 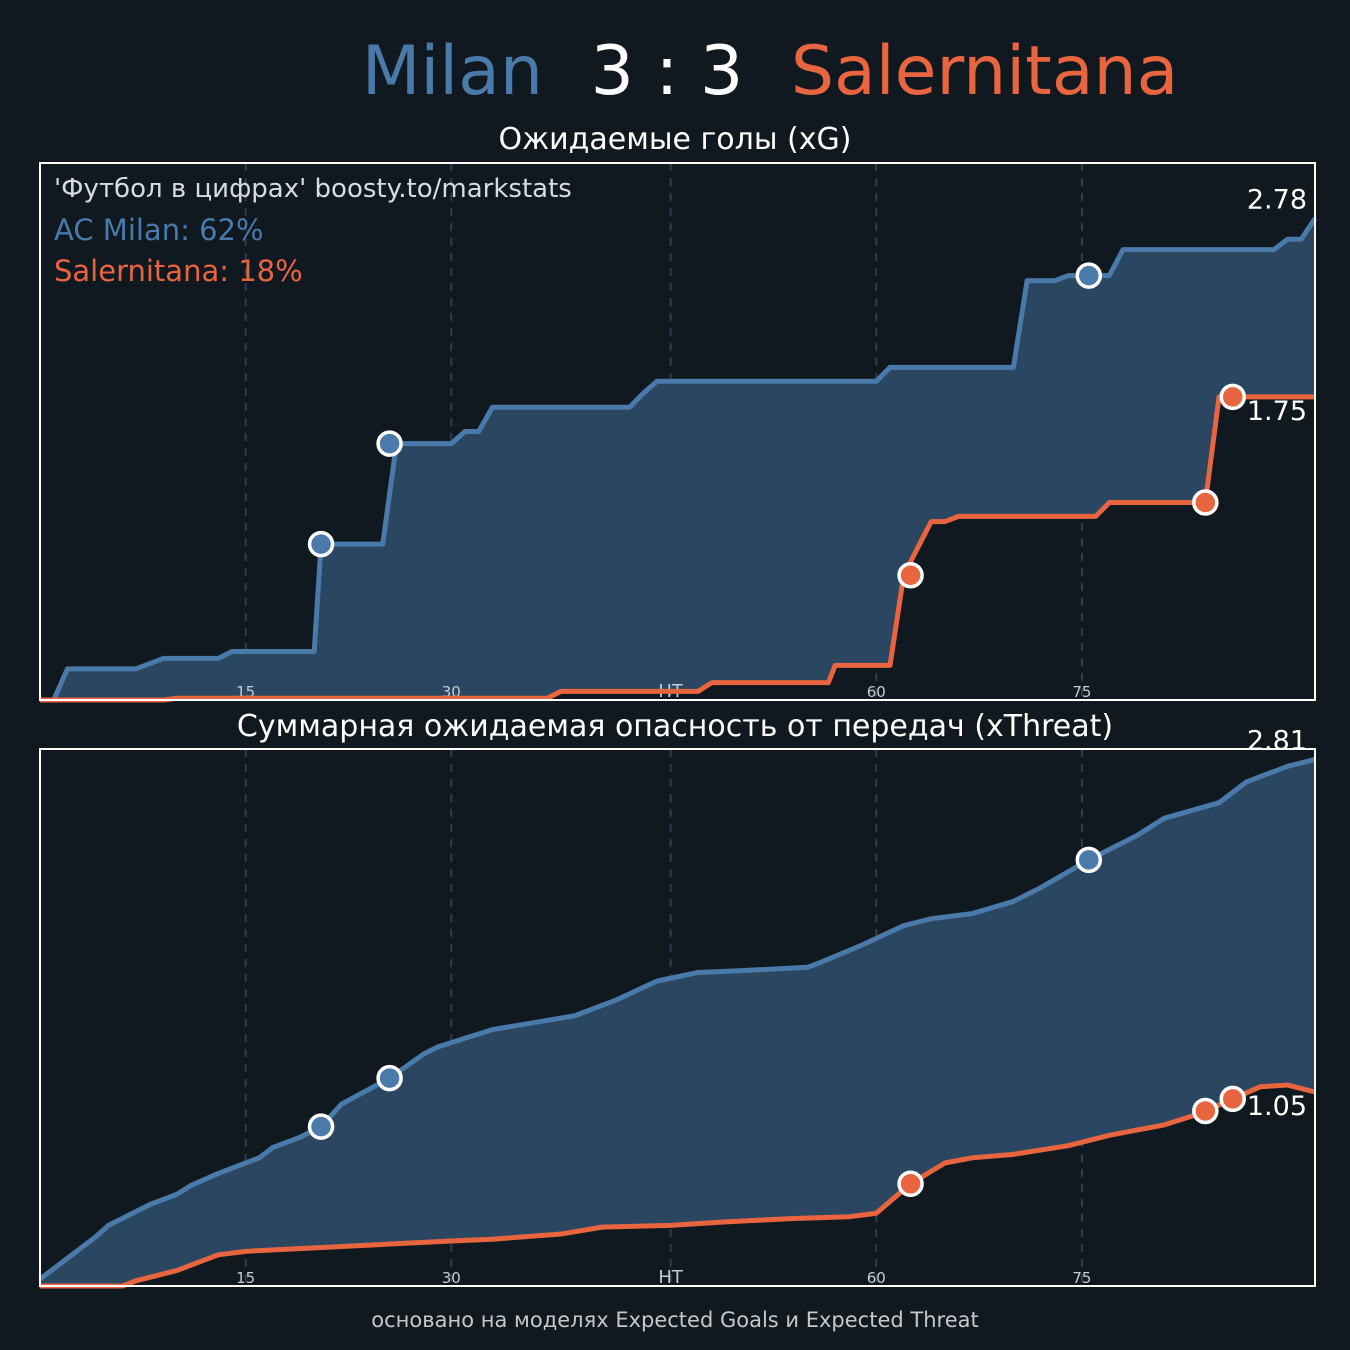 I want to click on xthreat-tick-label-4: 75, so click(x=1081, y=1278).